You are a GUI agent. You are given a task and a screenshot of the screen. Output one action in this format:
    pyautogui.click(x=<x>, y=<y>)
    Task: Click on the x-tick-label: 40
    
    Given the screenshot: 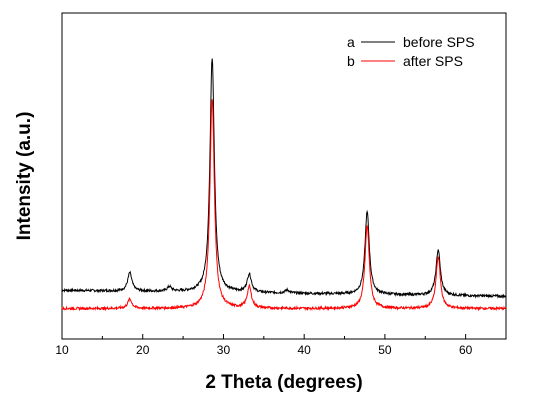 What is the action you would take?
    pyautogui.click(x=305, y=350)
    